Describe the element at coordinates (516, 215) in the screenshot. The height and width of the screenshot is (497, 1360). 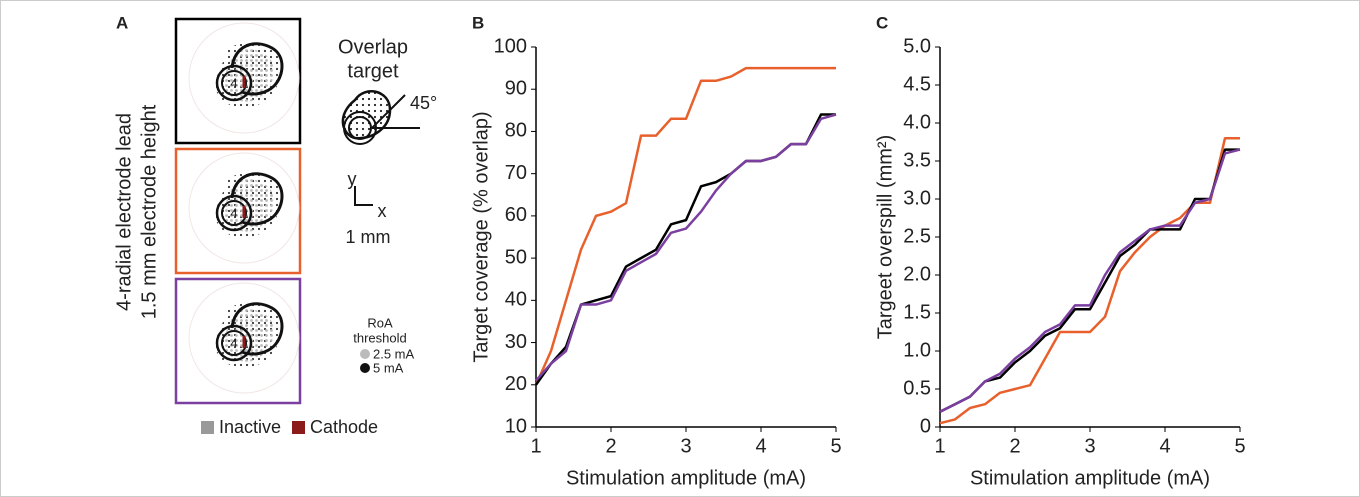
I see `y-tick-label: 60` at that location.